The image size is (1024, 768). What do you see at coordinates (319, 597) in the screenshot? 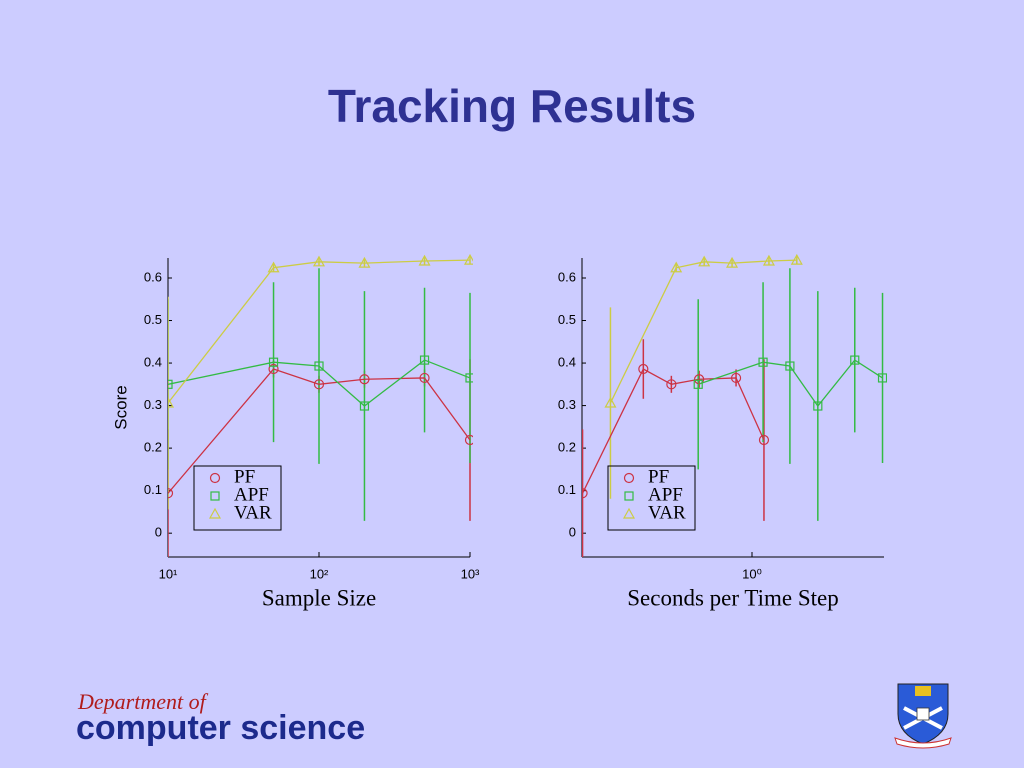
I see `x-axis-label: Sample Size` at bounding box center [319, 597].